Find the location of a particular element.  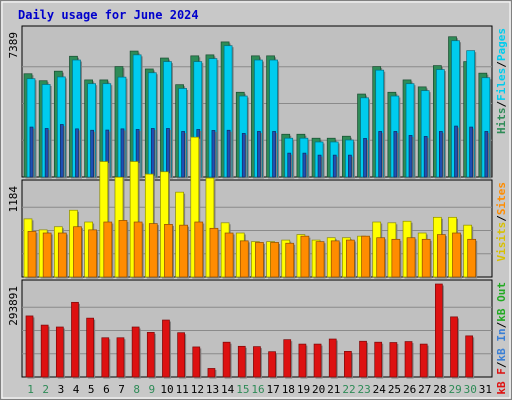

x-tick-label-26: 26 is located at coordinates (409, 389).